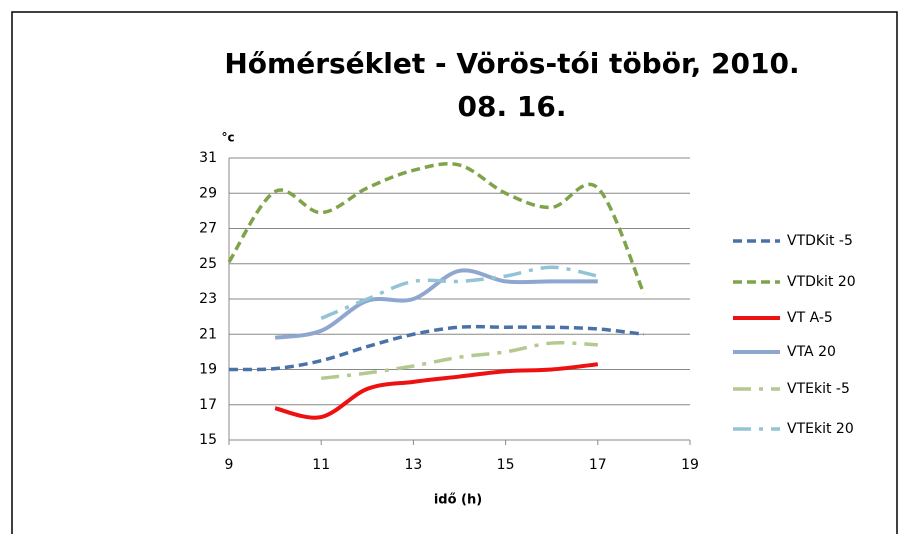 This screenshot has height=534, width=912. I want to click on y-tick-label: 19, so click(208, 370).